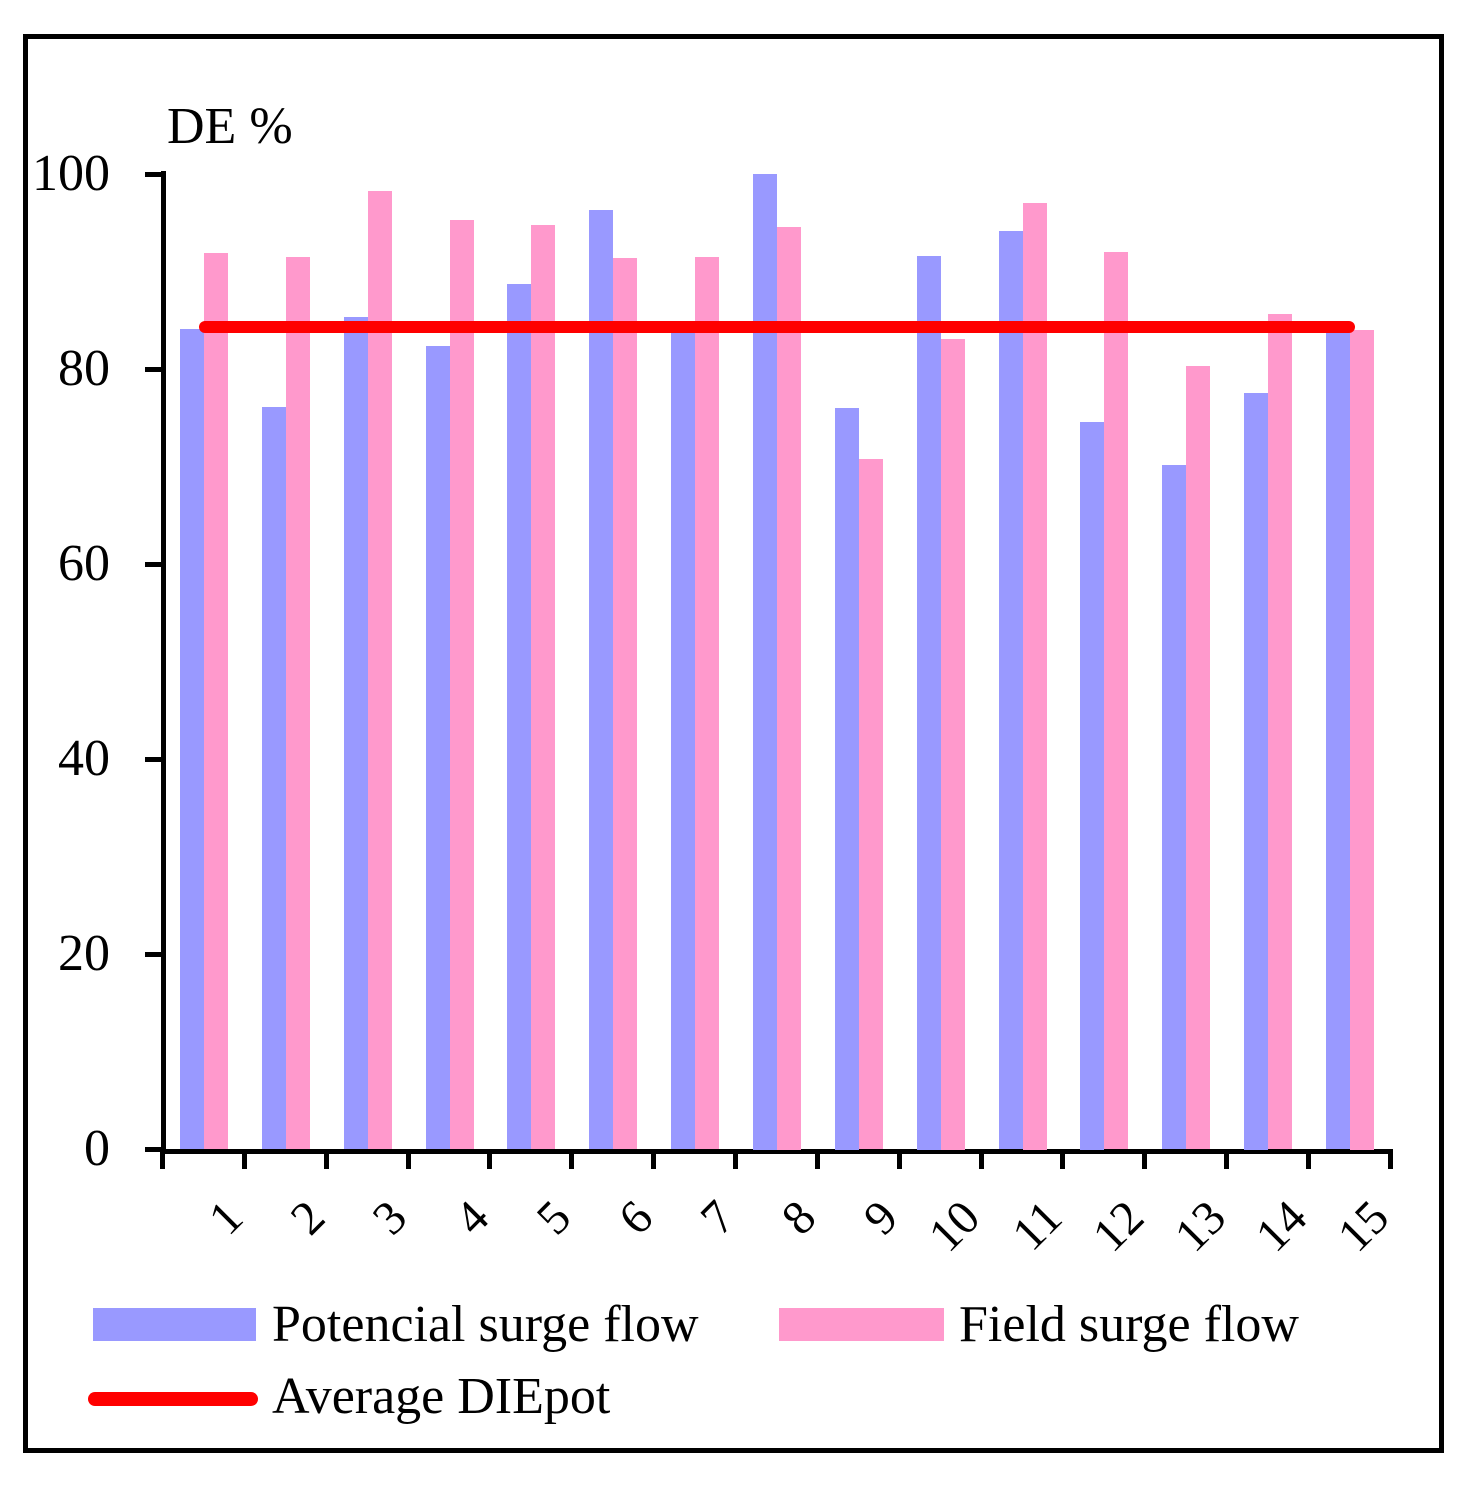 This screenshot has width=1472, height=1493. I want to click on x-axis-label-11: 11, so click(1036, 1225).